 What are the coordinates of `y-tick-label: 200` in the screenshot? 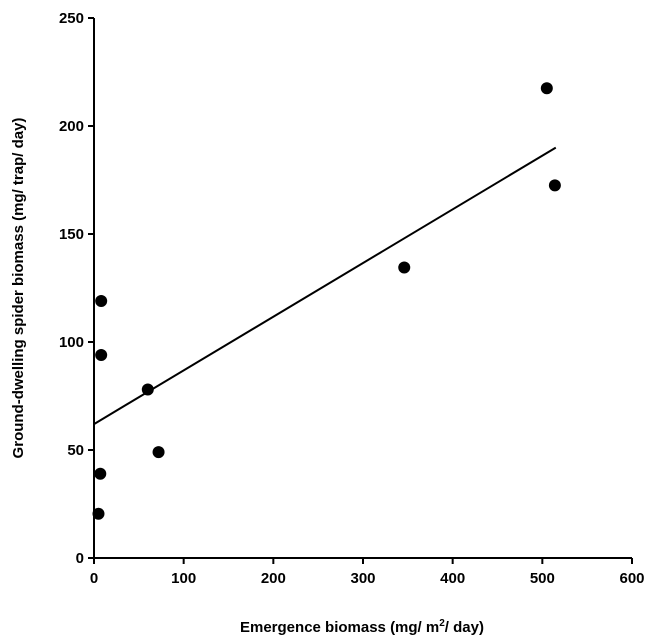 It's located at (71, 126).